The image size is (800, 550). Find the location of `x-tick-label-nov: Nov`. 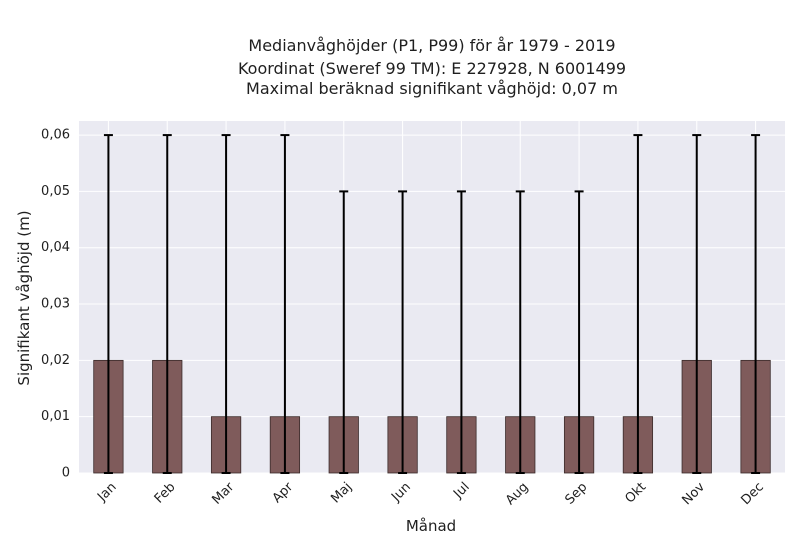

x-tick-label-nov: Nov is located at coordinates (694, 493).